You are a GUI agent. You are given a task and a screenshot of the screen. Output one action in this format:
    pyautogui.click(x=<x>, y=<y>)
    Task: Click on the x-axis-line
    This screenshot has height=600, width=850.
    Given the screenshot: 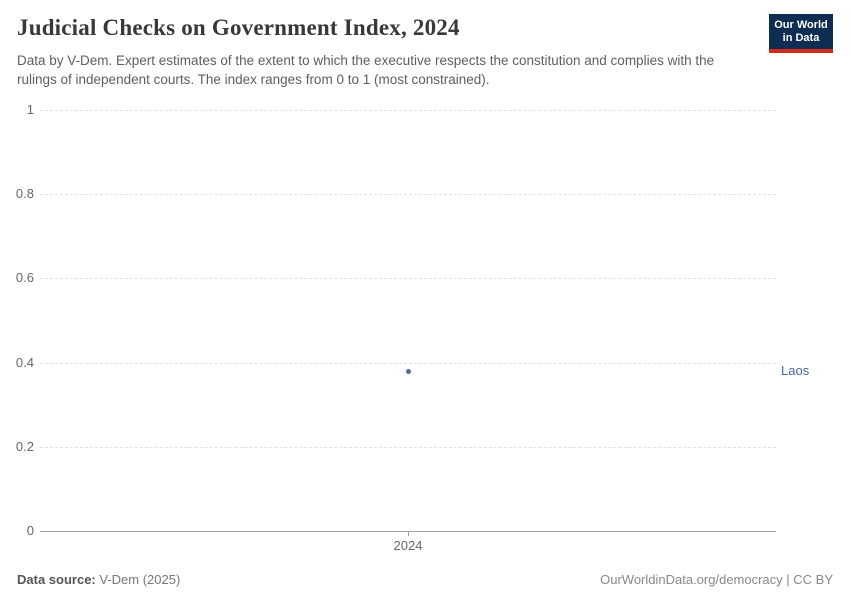 What is the action you would take?
    pyautogui.click(x=408, y=531)
    